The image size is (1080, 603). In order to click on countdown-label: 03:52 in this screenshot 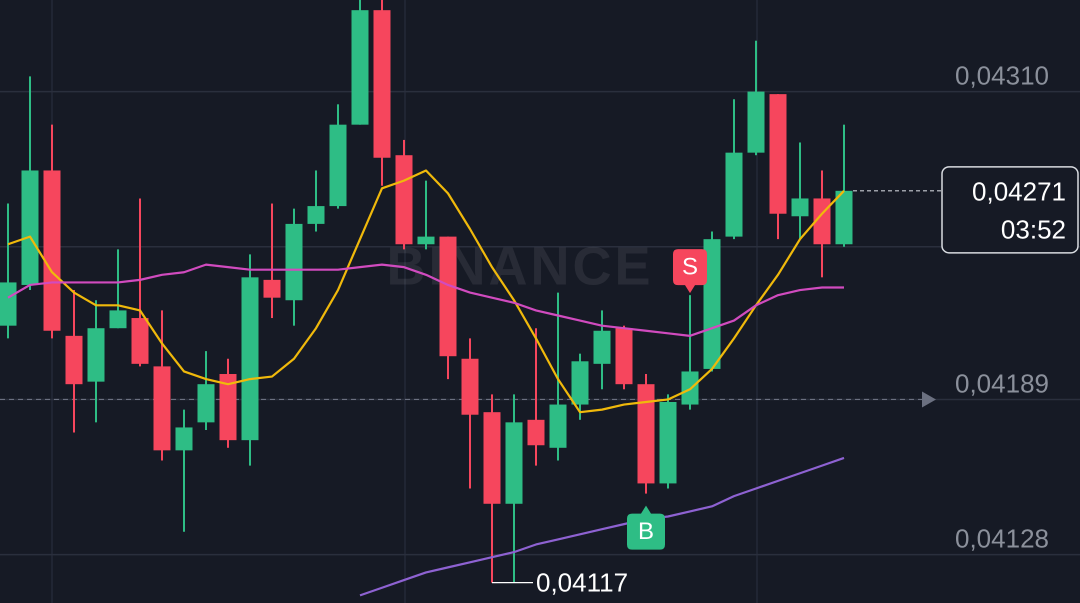, I will do `click(1033, 230)`.